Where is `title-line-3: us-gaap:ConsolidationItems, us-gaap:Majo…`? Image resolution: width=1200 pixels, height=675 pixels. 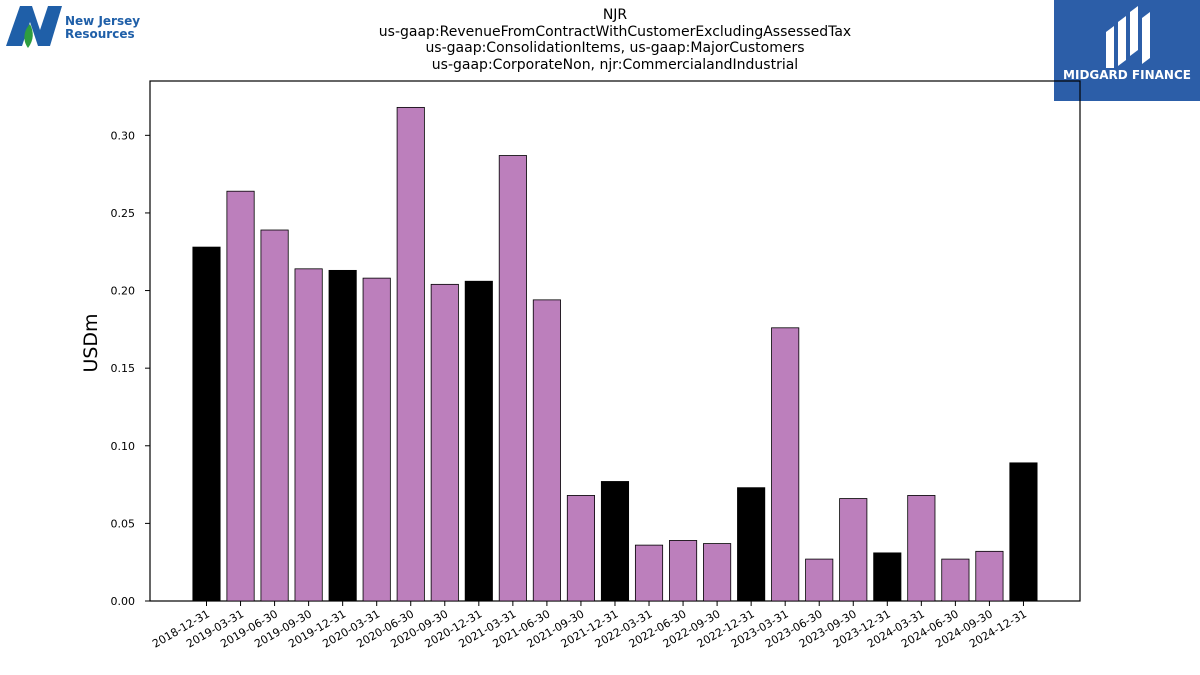 title-line-3: us-gaap:ConsolidationItems, us-gaap:Majo… is located at coordinates (615, 48).